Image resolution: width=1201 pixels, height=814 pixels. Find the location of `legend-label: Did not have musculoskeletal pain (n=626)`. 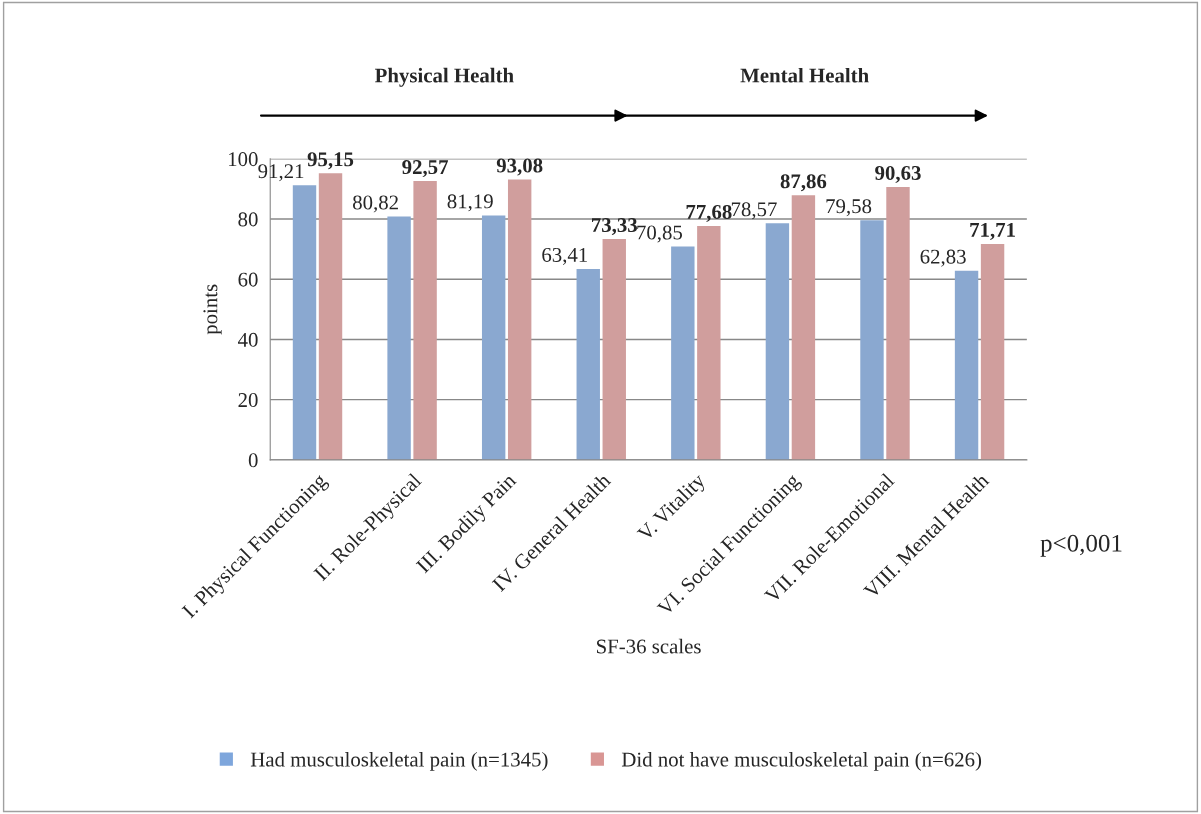

legend-label: Did not have musculoskeletal pain (n=626) is located at coordinates (801, 761).